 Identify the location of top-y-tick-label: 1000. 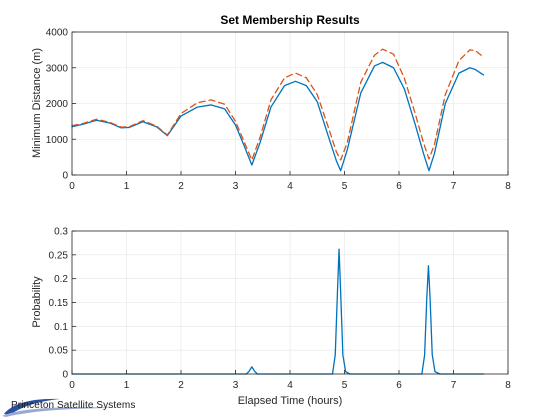
(57, 140).